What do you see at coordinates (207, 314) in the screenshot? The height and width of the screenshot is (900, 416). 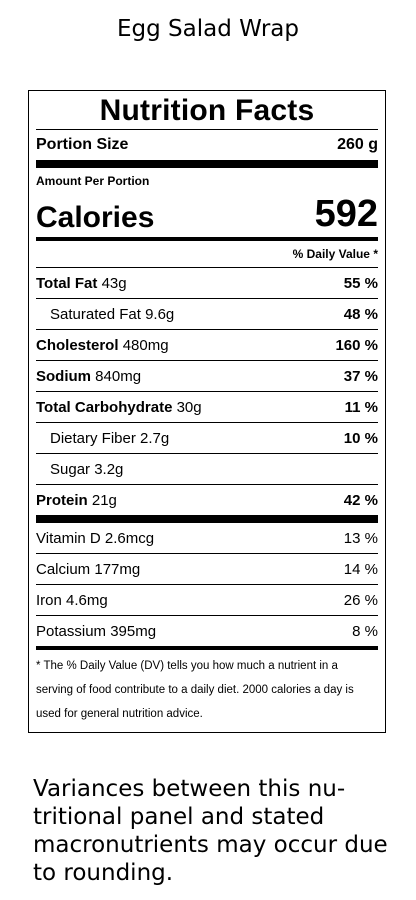 I see `nutrient-row: Saturated Fat 9.6g 48 %` at bounding box center [207, 314].